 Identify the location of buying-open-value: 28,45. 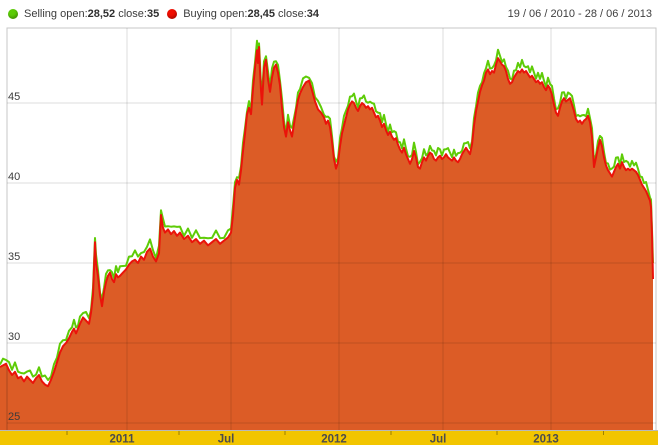
(261, 14).